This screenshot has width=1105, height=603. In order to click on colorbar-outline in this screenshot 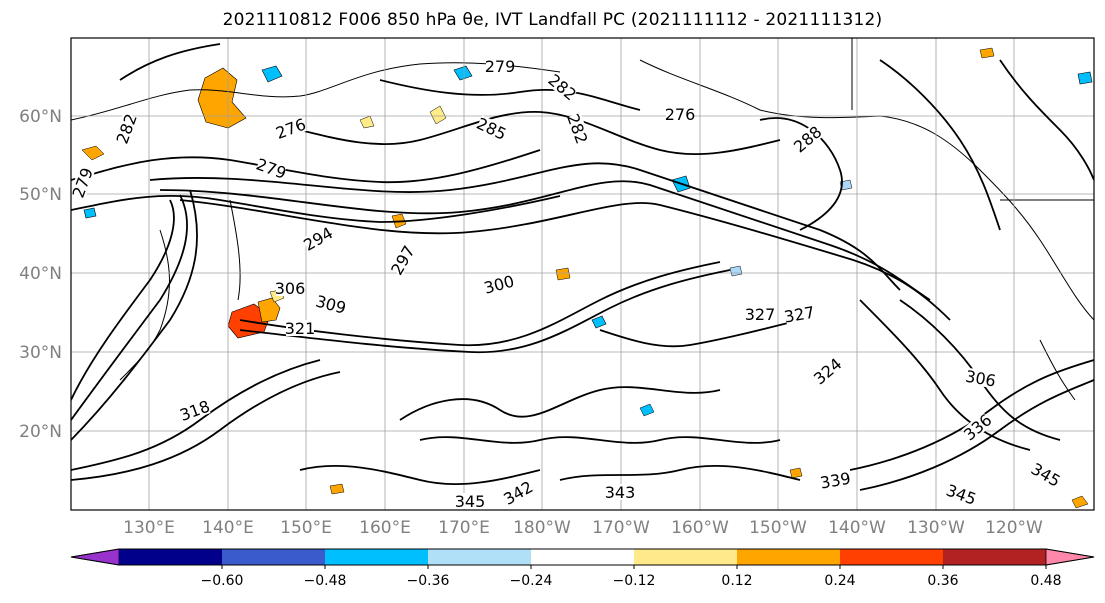, I will do `click(582, 557)`.